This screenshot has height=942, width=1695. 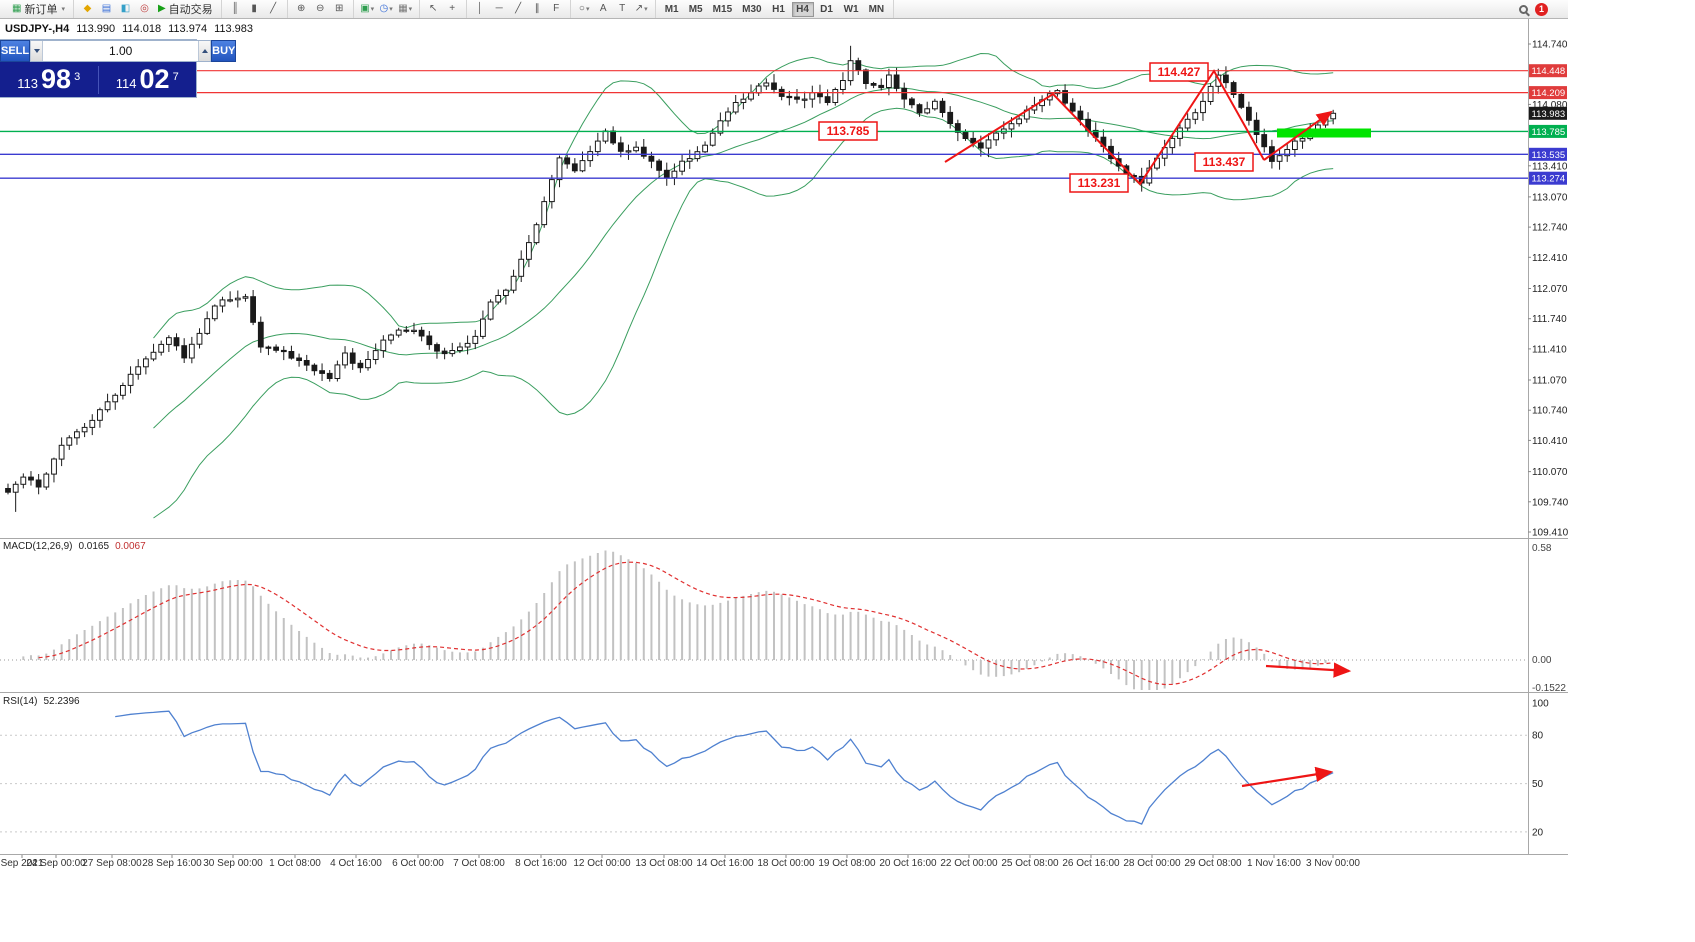 I want to click on volume-increase-button, so click(x=205, y=51).